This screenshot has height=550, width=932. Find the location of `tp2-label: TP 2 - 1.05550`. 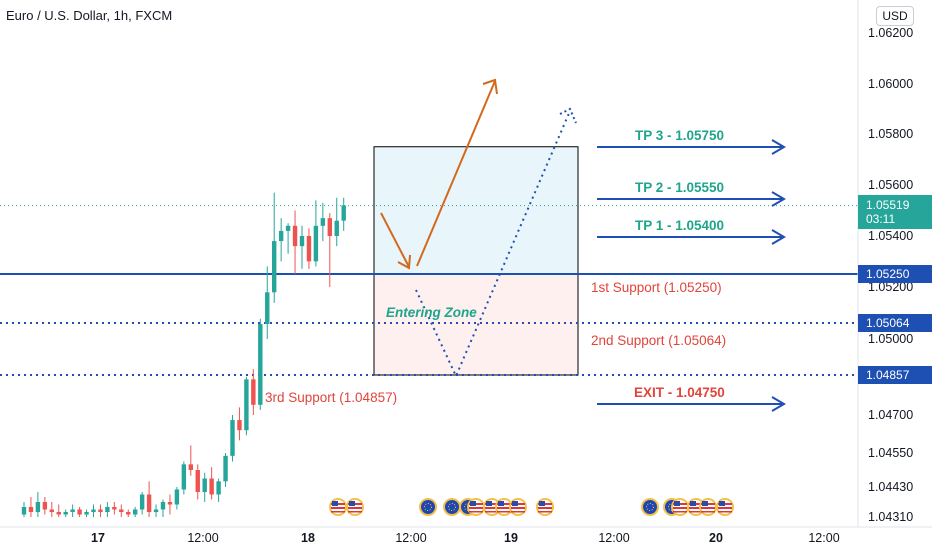

tp2-label: TP 2 - 1.05550 is located at coordinates (679, 187).